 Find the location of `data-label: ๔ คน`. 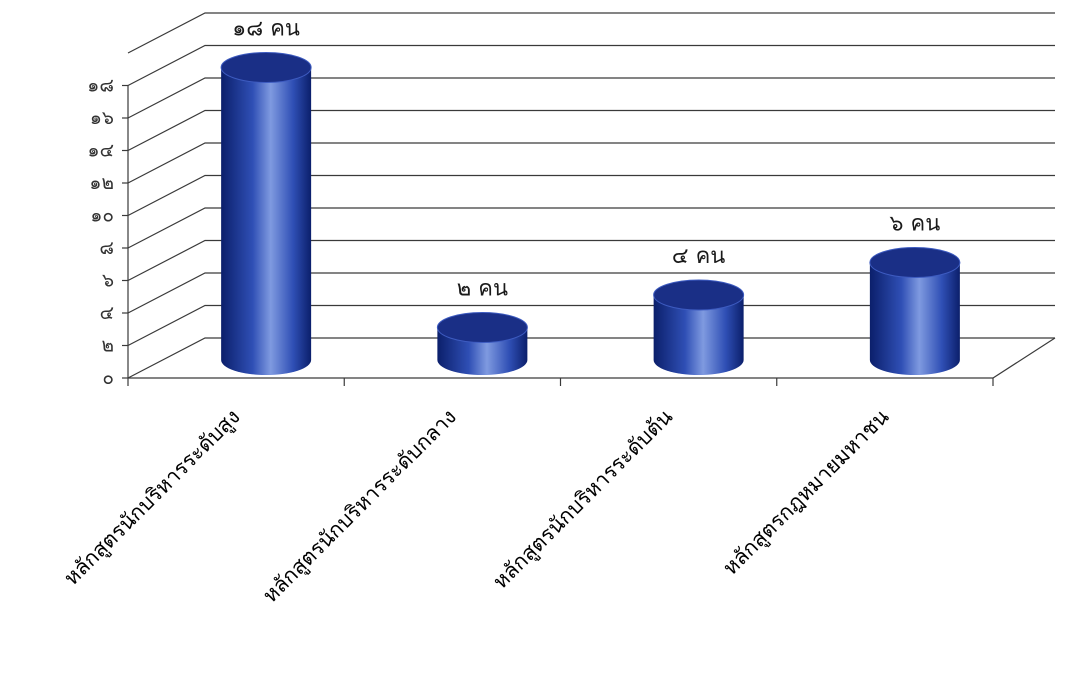

data-label: ๔ คน is located at coordinates (698, 256).